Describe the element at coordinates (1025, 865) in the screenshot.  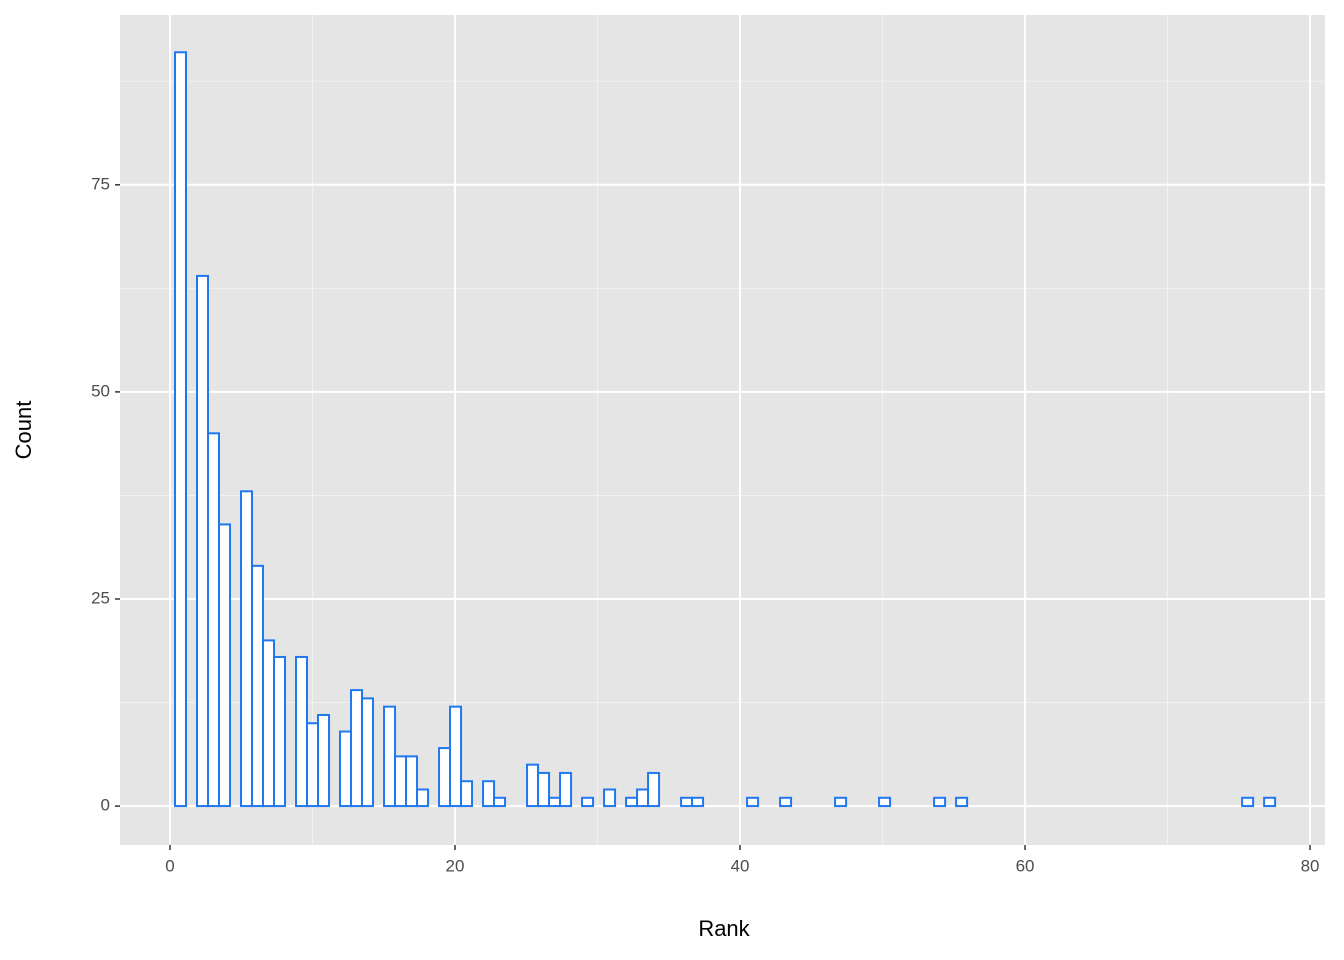
I see `x-tick-label: 60` at that location.